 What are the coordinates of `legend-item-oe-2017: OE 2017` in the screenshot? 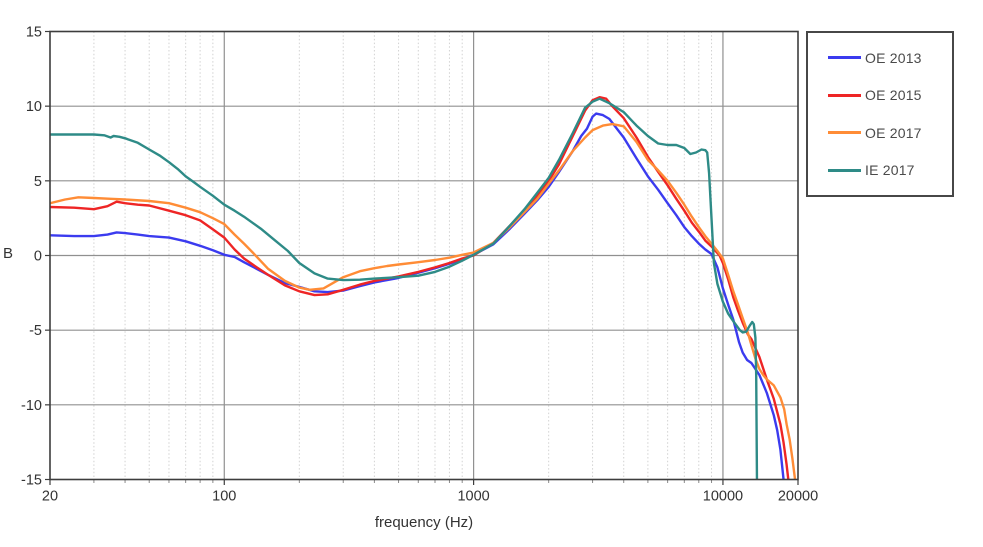 It's located at (880, 133).